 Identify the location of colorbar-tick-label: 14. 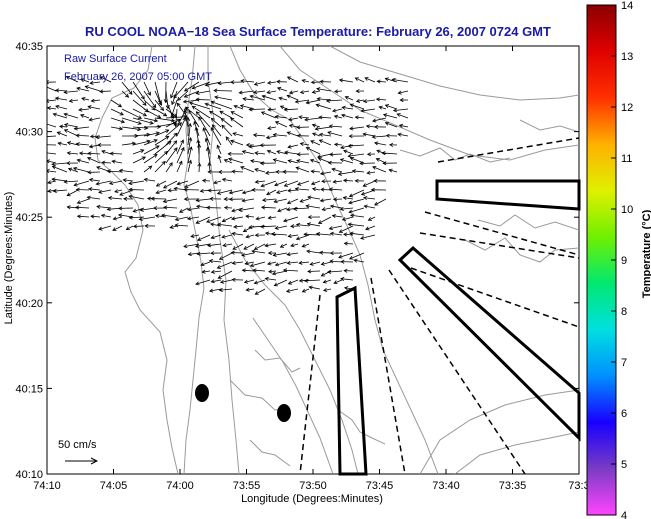
(627, 6).